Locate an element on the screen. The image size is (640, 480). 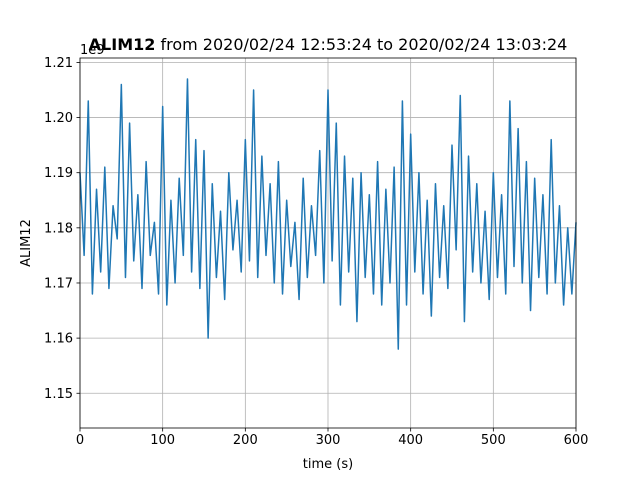
x-tick-label: 400 is located at coordinates (410, 440).